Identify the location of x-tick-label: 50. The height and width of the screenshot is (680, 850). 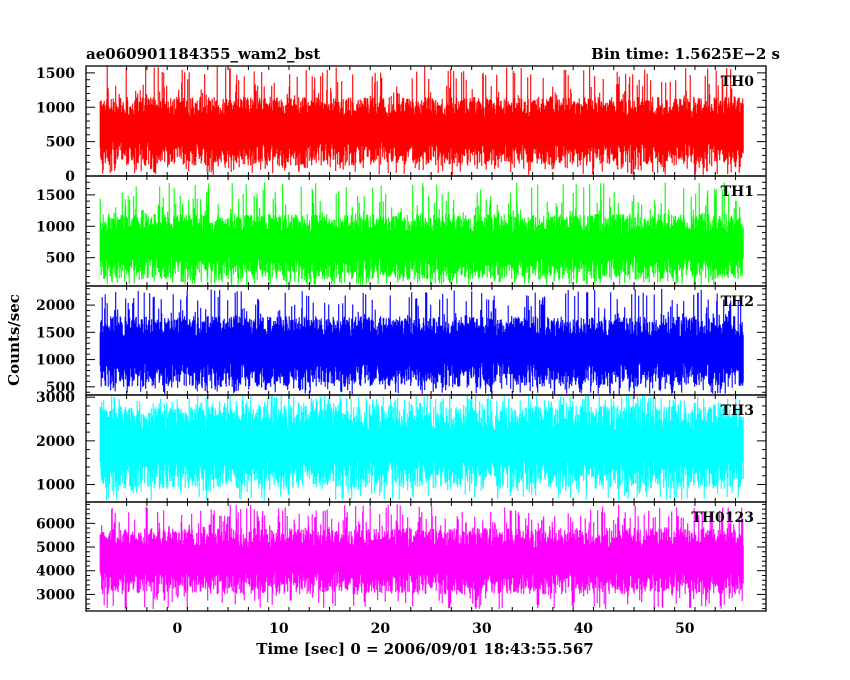
(685, 629).